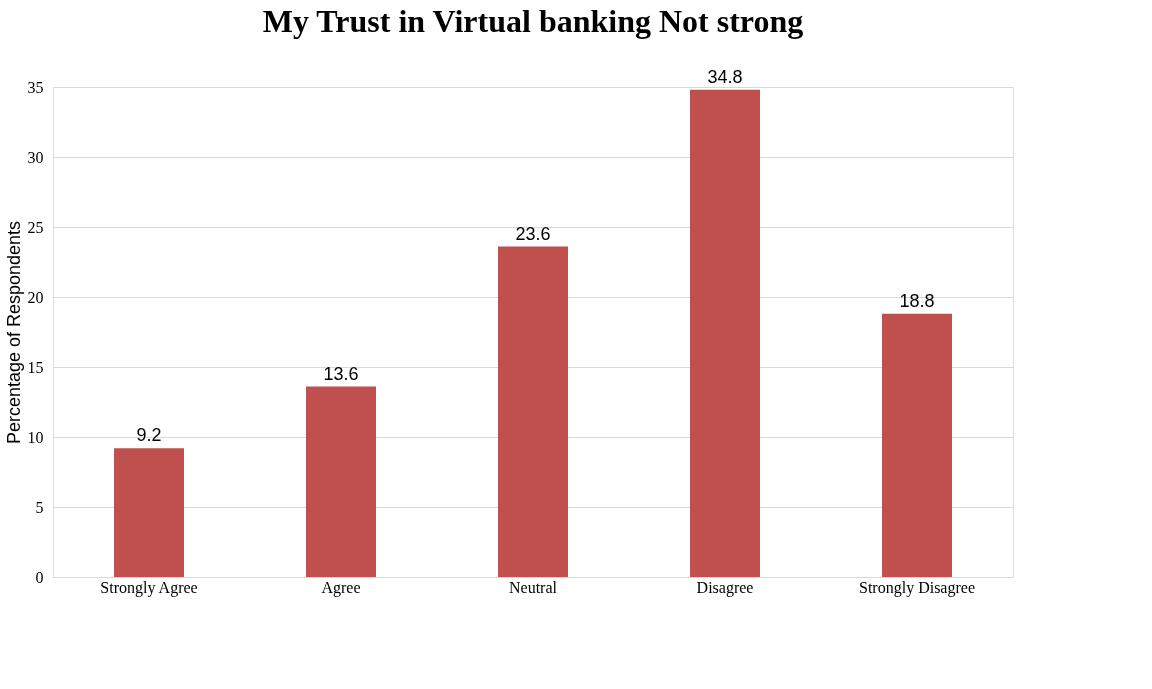  I want to click on y-tick-label: 0, so click(39, 577).